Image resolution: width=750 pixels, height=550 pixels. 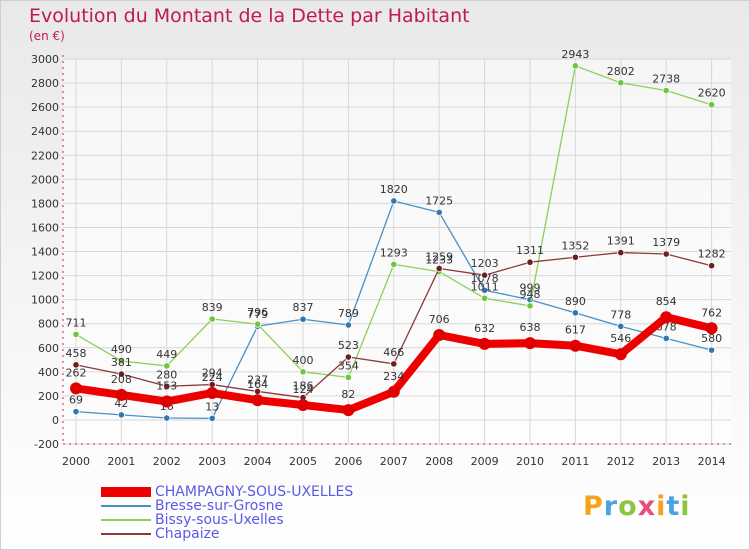 What do you see at coordinates (45, 155) in the screenshot?
I see `y-tick-label: 2200` at bounding box center [45, 155].